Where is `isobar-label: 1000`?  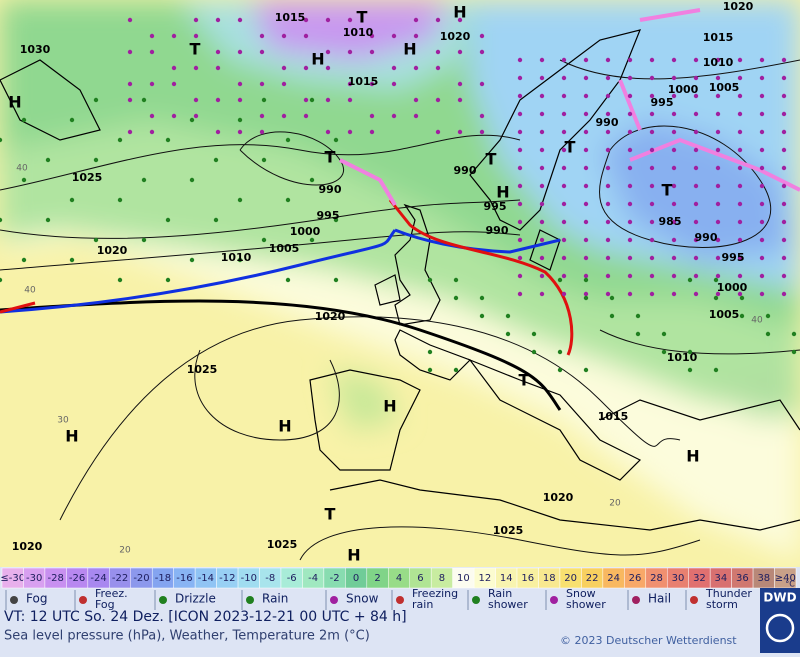
isobar-label: 1000 is located at coordinates (683, 89).